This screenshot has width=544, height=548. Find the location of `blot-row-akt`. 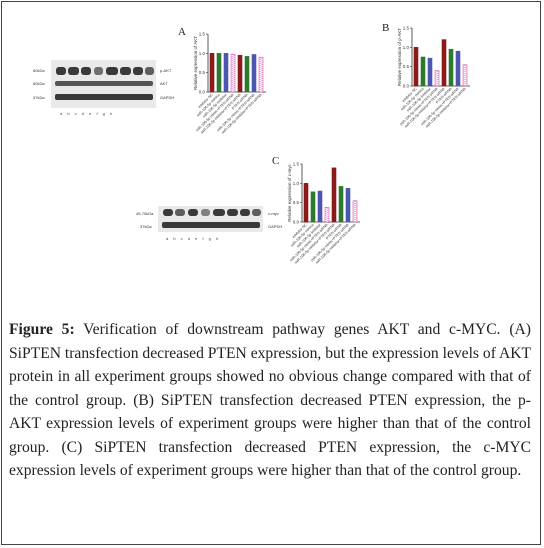

blot-row-akt is located at coordinates (103, 83).